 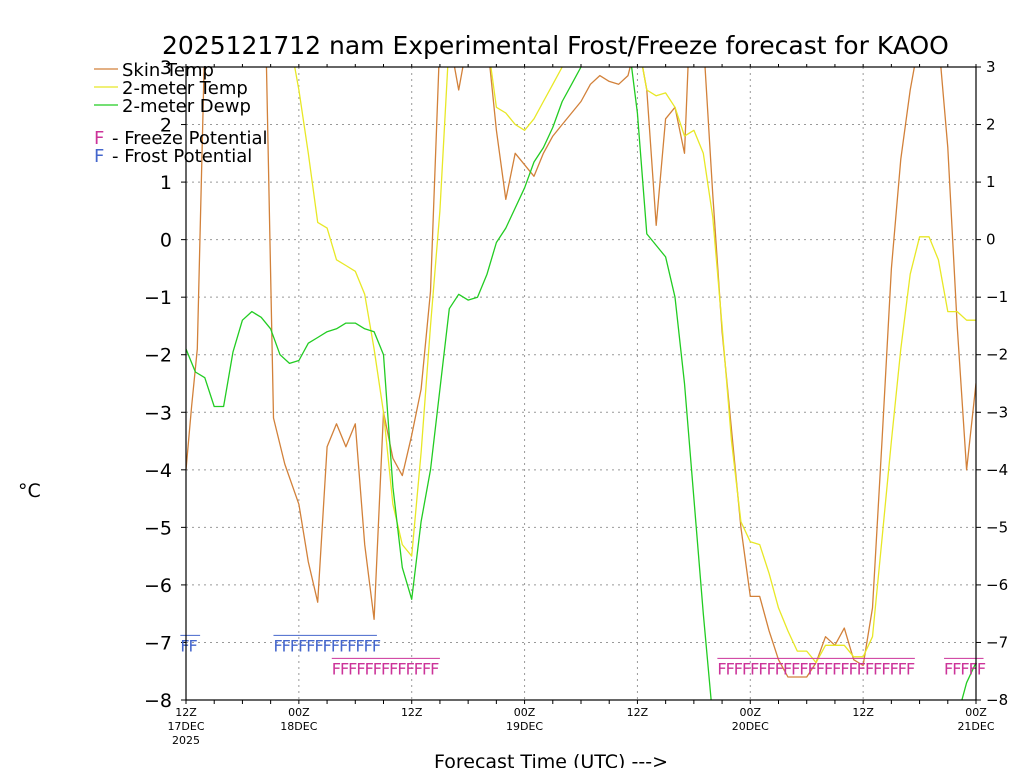 What do you see at coordinates (158, 528) in the screenshot?
I see `y-tick-label: −5` at bounding box center [158, 528].